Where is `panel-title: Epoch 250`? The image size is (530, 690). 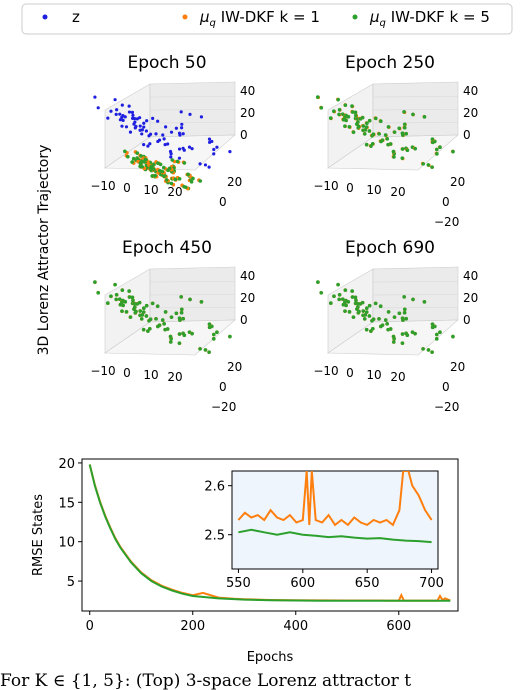
panel-title: Epoch 250 is located at coordinates (390, 63).